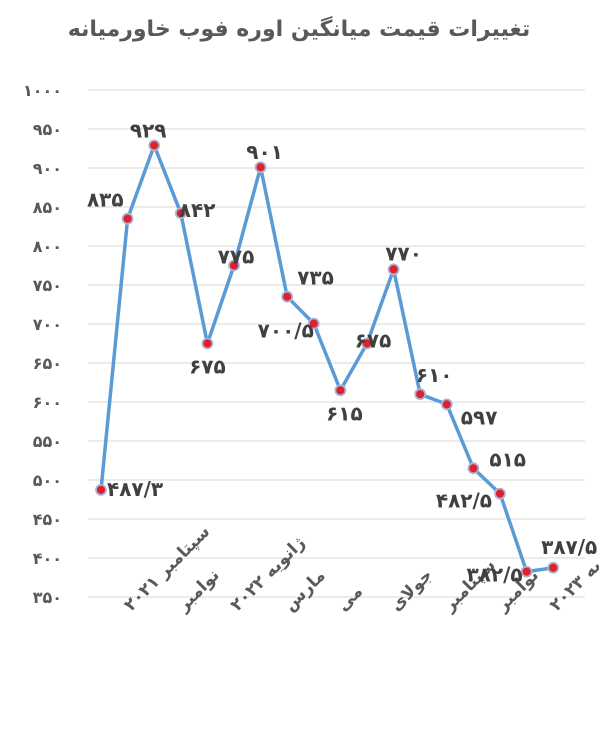 The image size is (599, 734). What do you see at coordinates (236, 257) in the screenshot?
I see `data-label: ۷۷۵` at bounding box center [236, 257].